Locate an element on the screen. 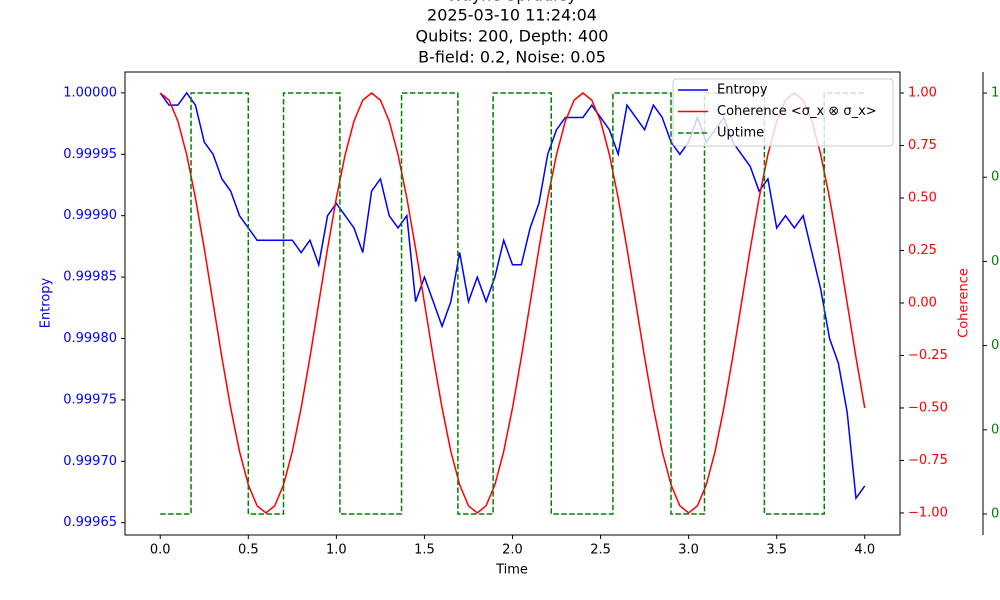 The image size is (1000, 600). y-tick-label: 0.99975 is located at coordinates (90, 399).